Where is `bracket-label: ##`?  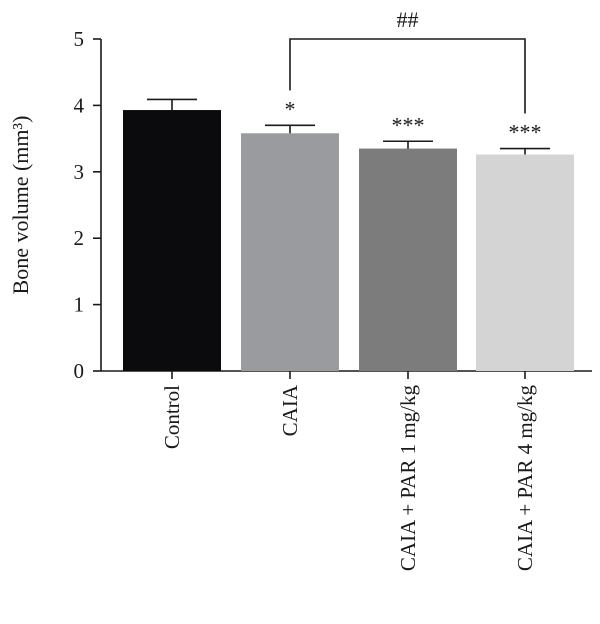
bracket-label: ## is located at coordinates (408, 19).